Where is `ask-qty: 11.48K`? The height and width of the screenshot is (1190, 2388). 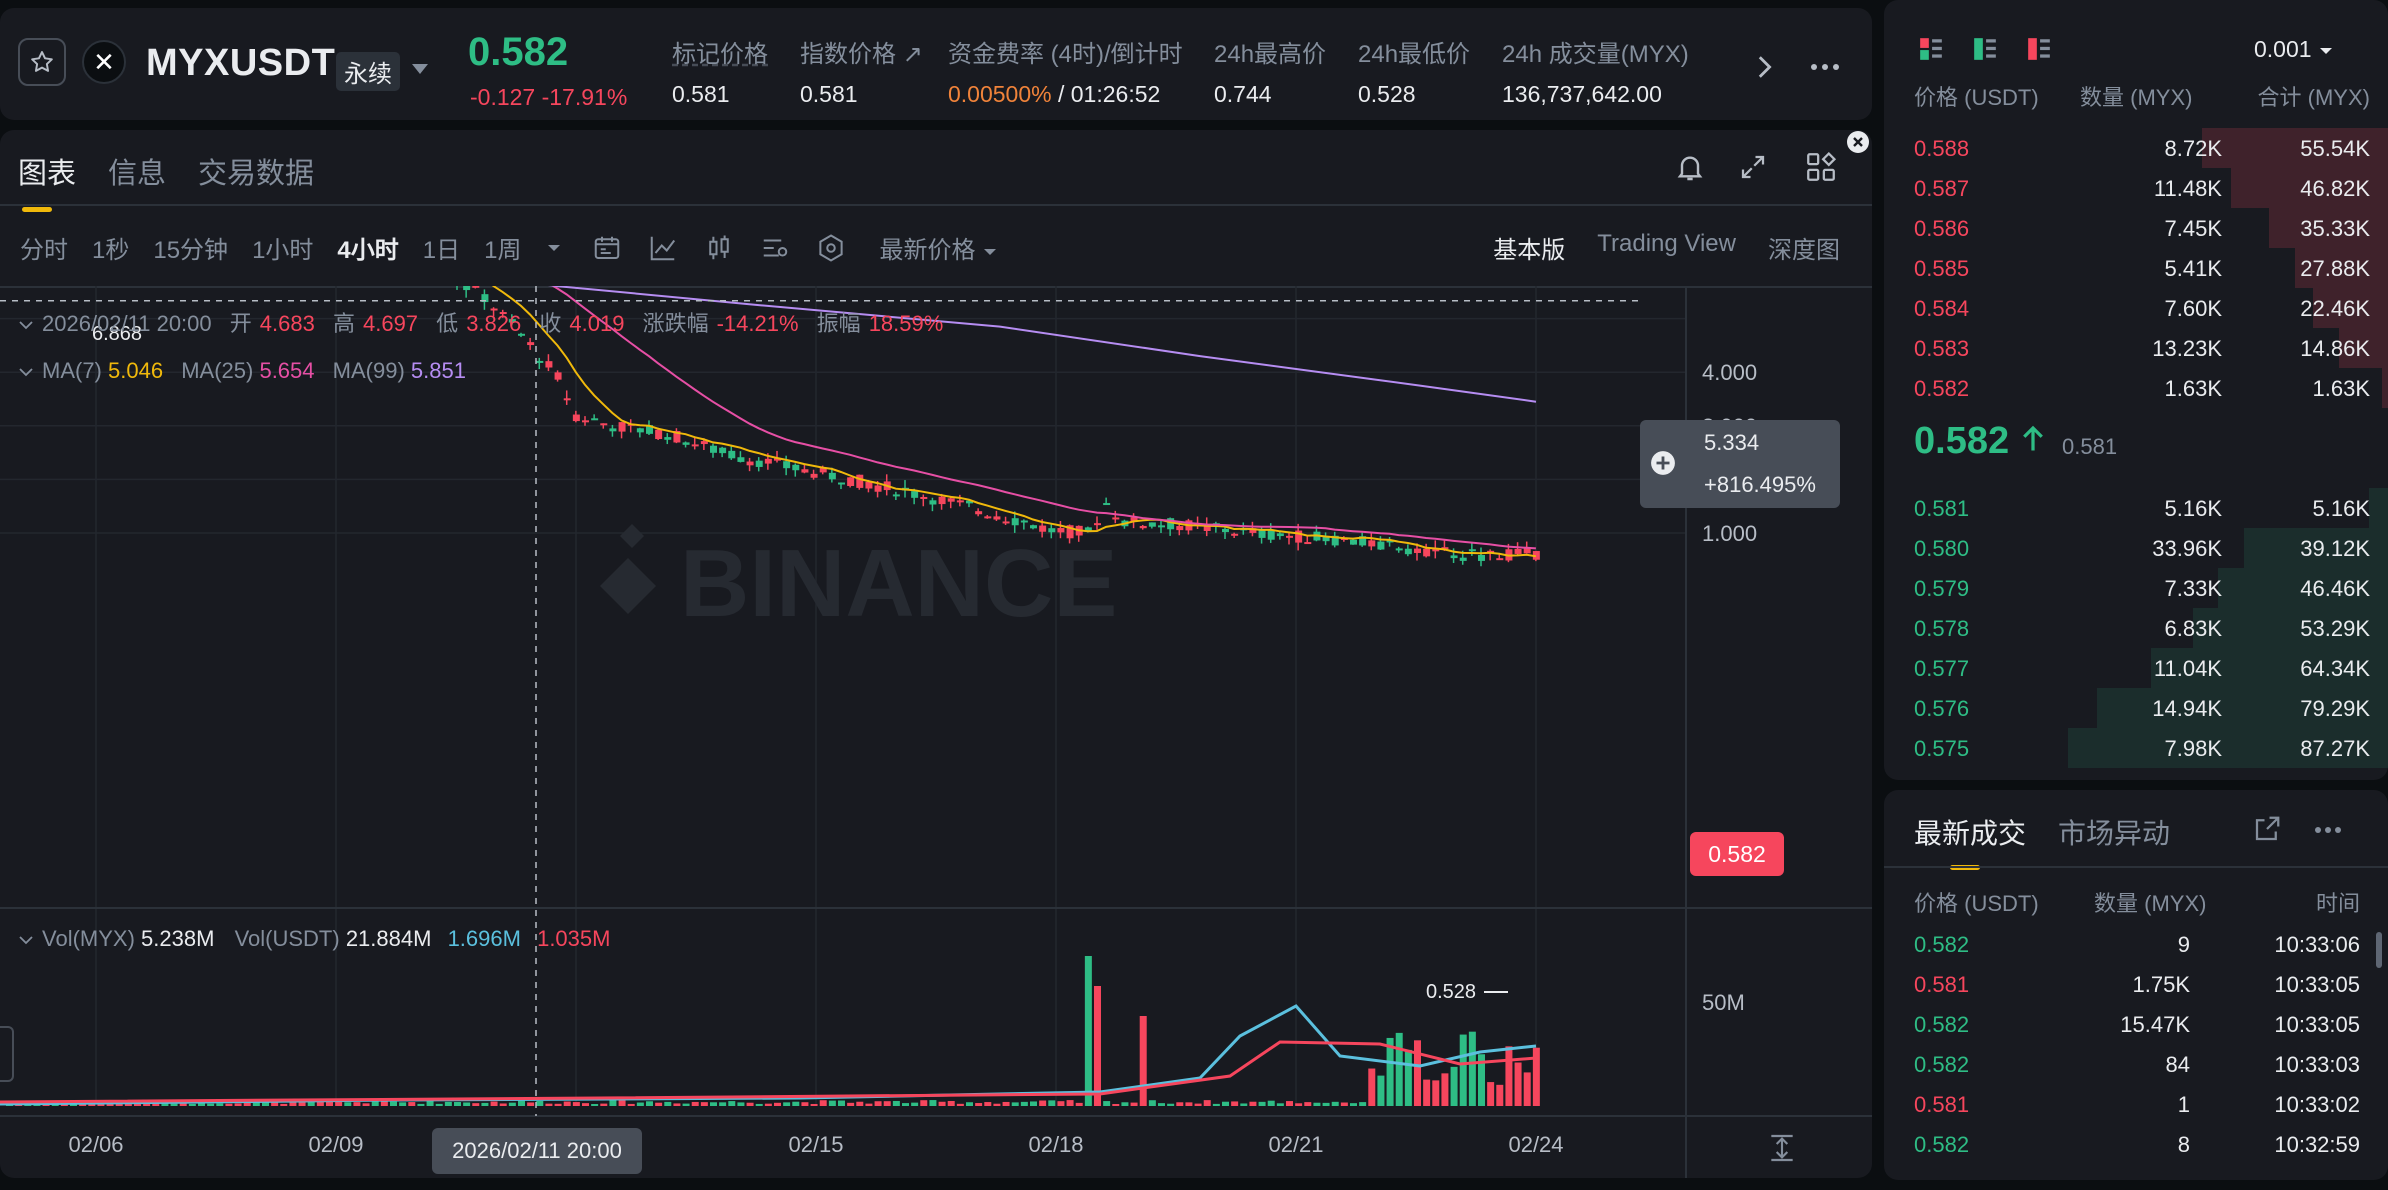
ask-qty: 11.48K is located at coordinates (2187, 188).